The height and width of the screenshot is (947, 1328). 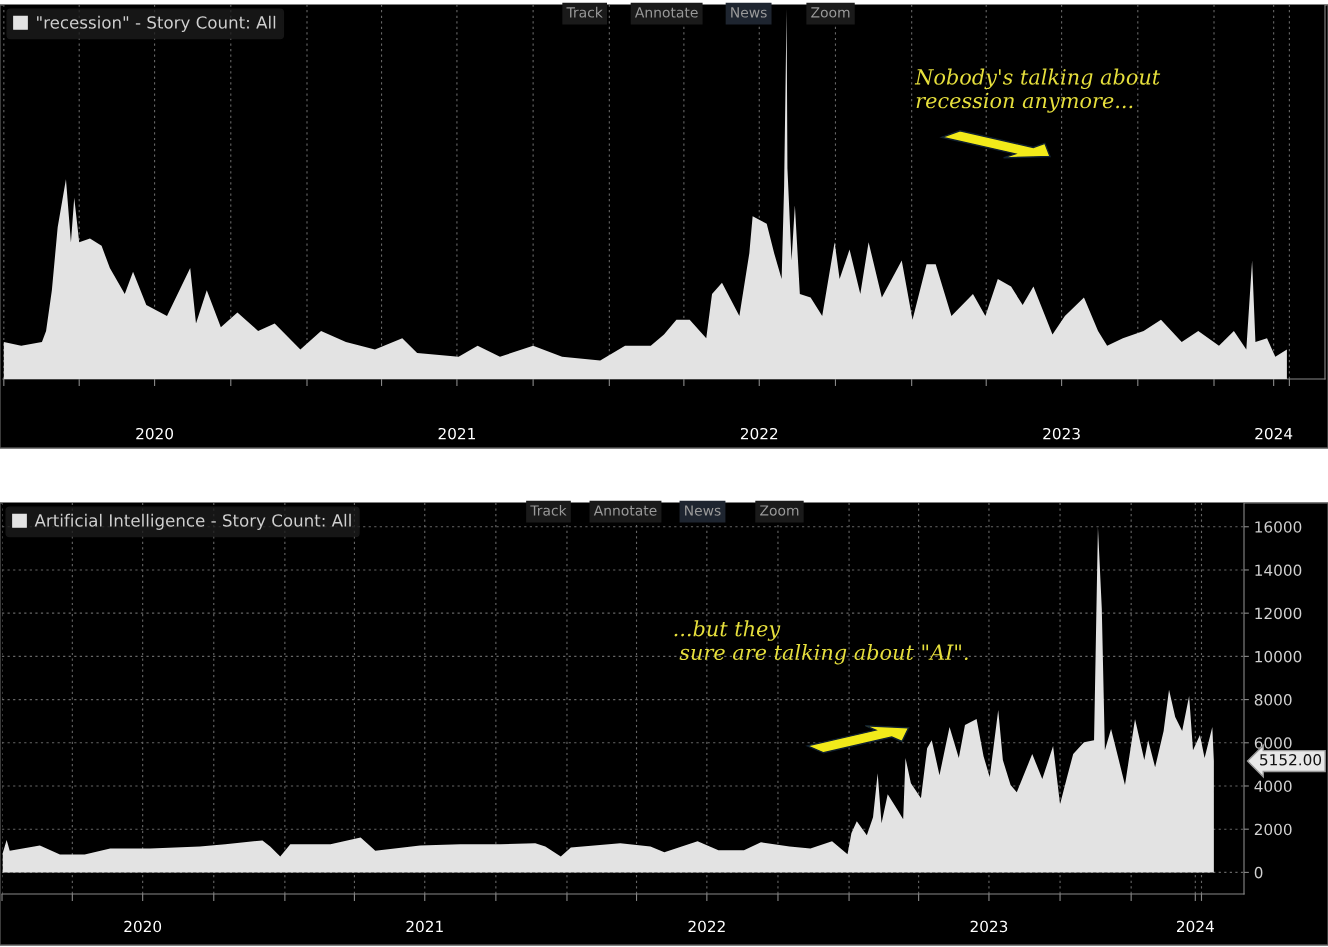 I want to click on y-tick-label: 2000, so click(x=1273, y=829).